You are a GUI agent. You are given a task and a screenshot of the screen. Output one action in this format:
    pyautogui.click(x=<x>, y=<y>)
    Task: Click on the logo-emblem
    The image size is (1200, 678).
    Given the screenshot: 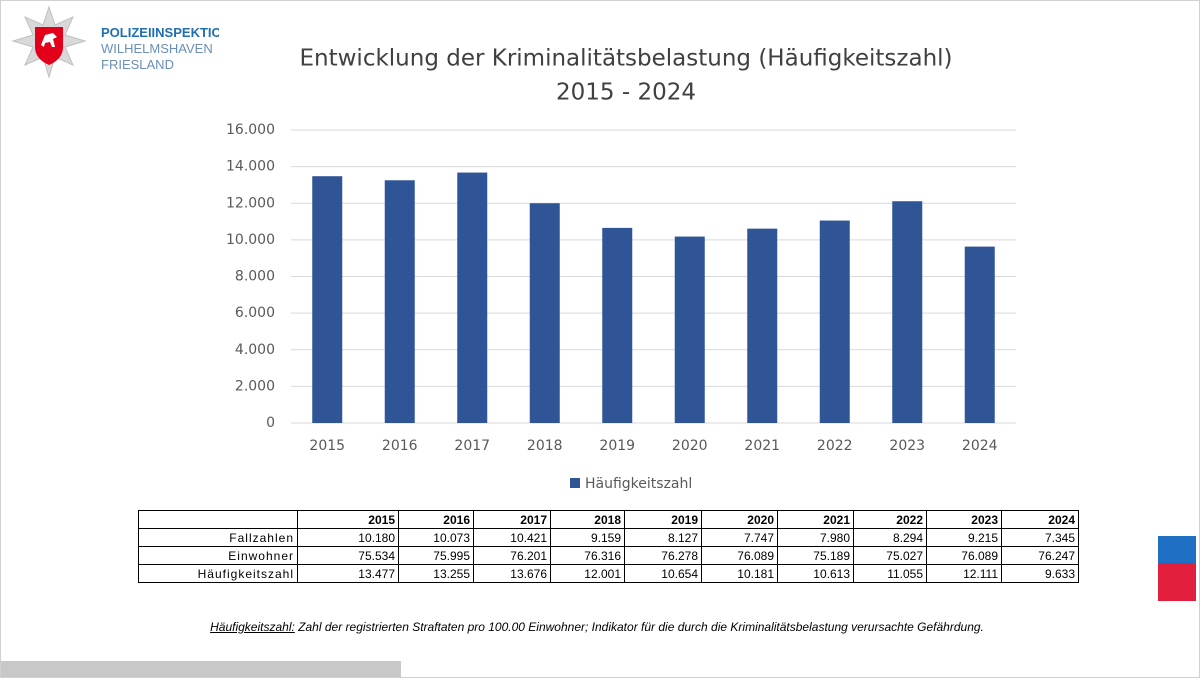 What is the action you would take?
    pyautogui.click(x=49, y=42)
    